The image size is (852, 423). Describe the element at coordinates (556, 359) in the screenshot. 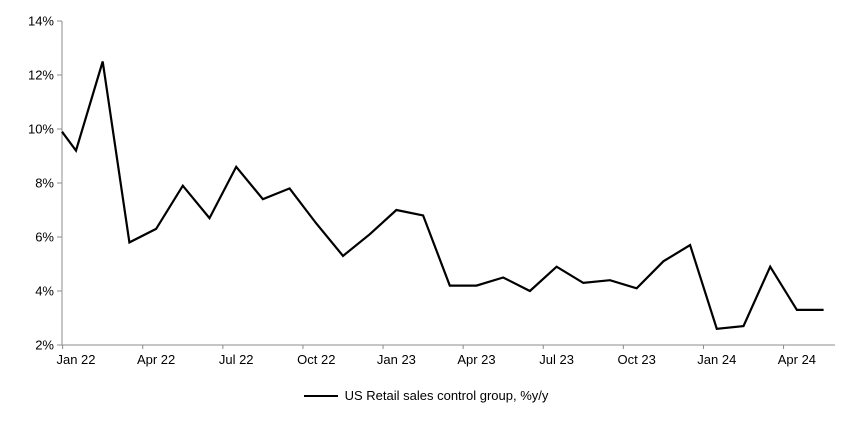

I see `x-tick-label: Jul 23` at that location.